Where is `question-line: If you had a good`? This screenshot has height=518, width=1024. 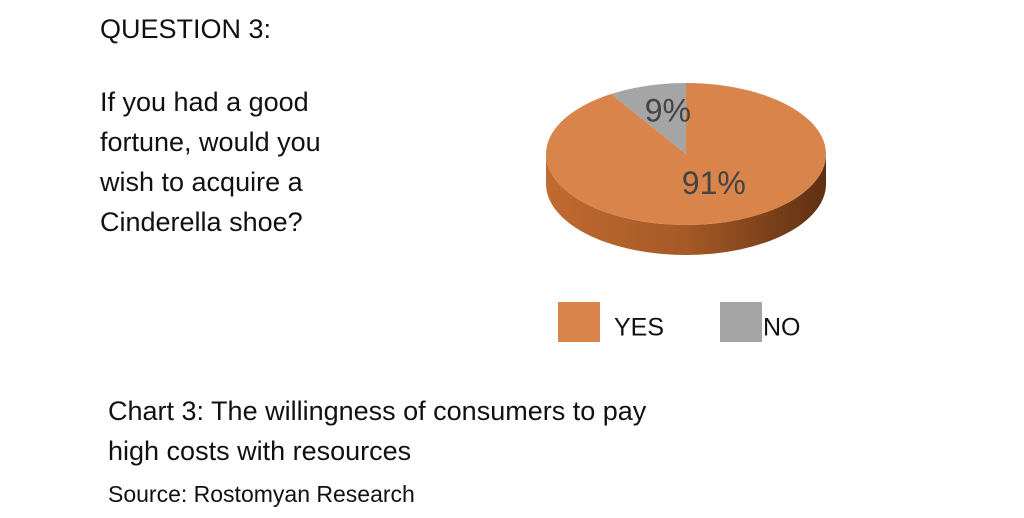
question-line: If you had a good is located at coordinates (204, 102).